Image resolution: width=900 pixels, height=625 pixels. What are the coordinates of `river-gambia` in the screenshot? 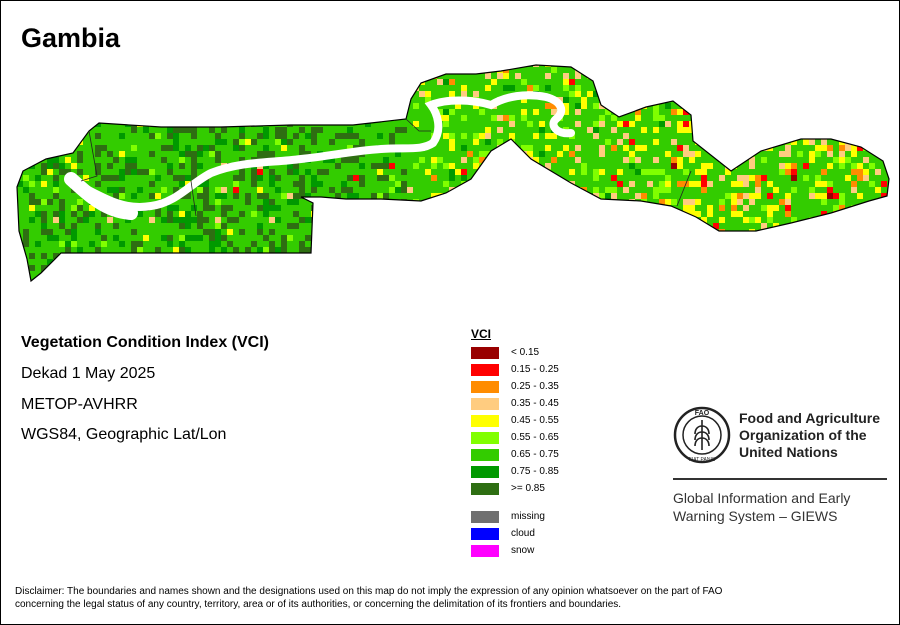 It's located at (321, 151).